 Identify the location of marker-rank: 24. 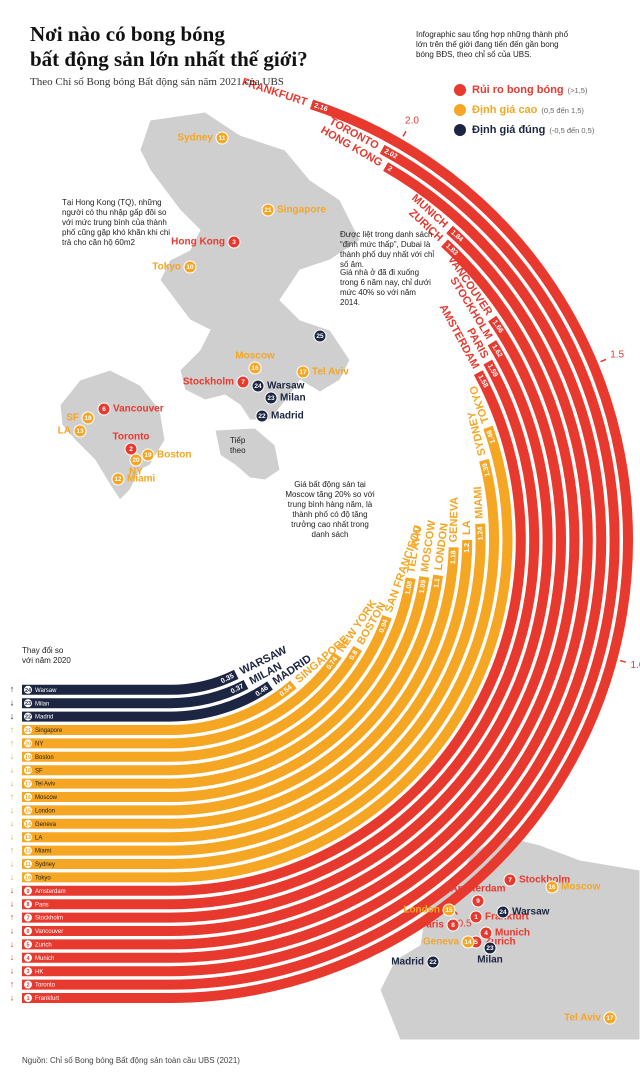
(258, 386).